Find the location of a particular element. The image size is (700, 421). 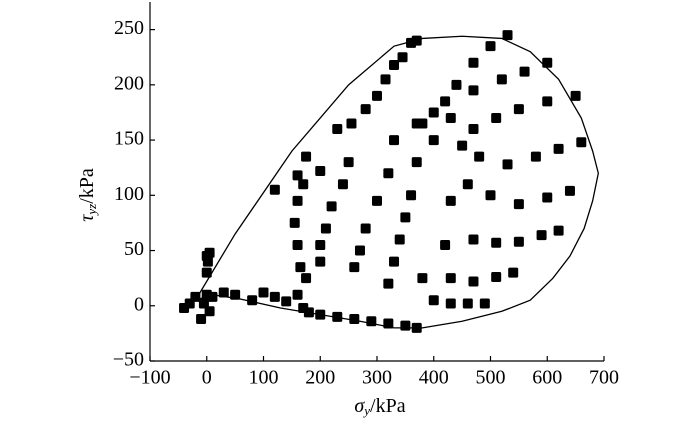

x-tick-label: 500 is located at coordinates (491, 378).